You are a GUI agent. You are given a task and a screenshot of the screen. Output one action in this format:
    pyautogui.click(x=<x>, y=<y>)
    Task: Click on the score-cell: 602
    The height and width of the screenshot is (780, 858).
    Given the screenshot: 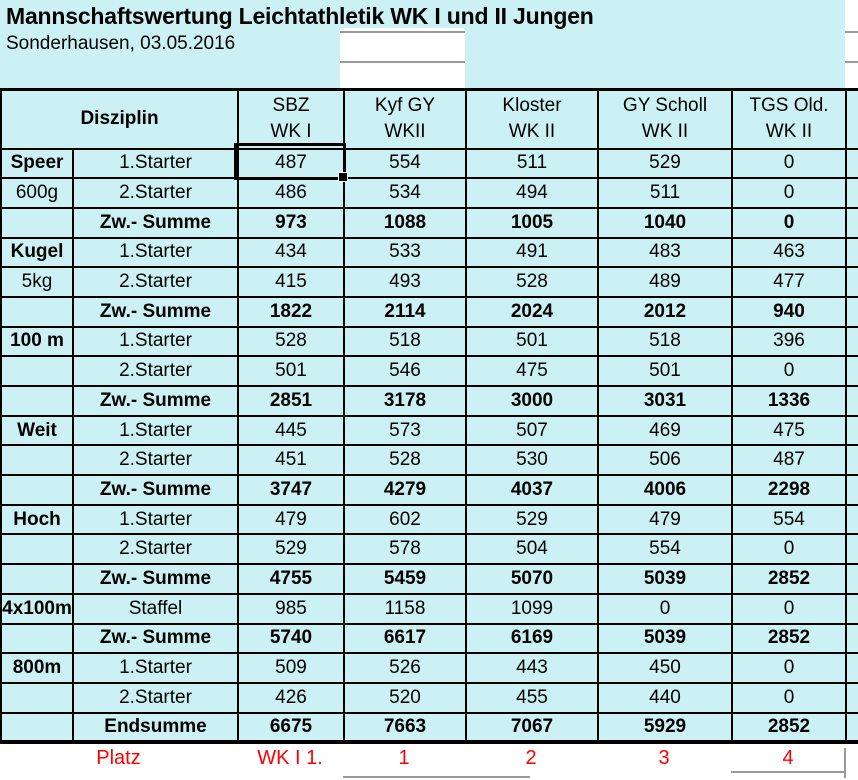 What is the action you would take?
    pyautogui.click(x=405, y=519)
    